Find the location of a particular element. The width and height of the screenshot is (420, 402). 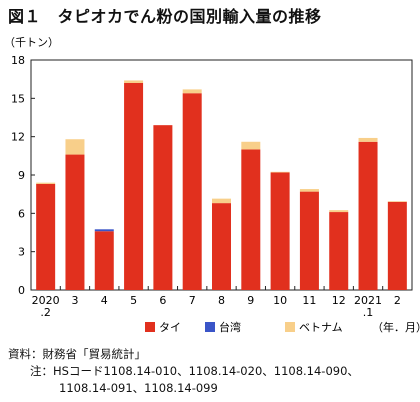

x-tick-label: 4 is located at coordinates (104, 300).